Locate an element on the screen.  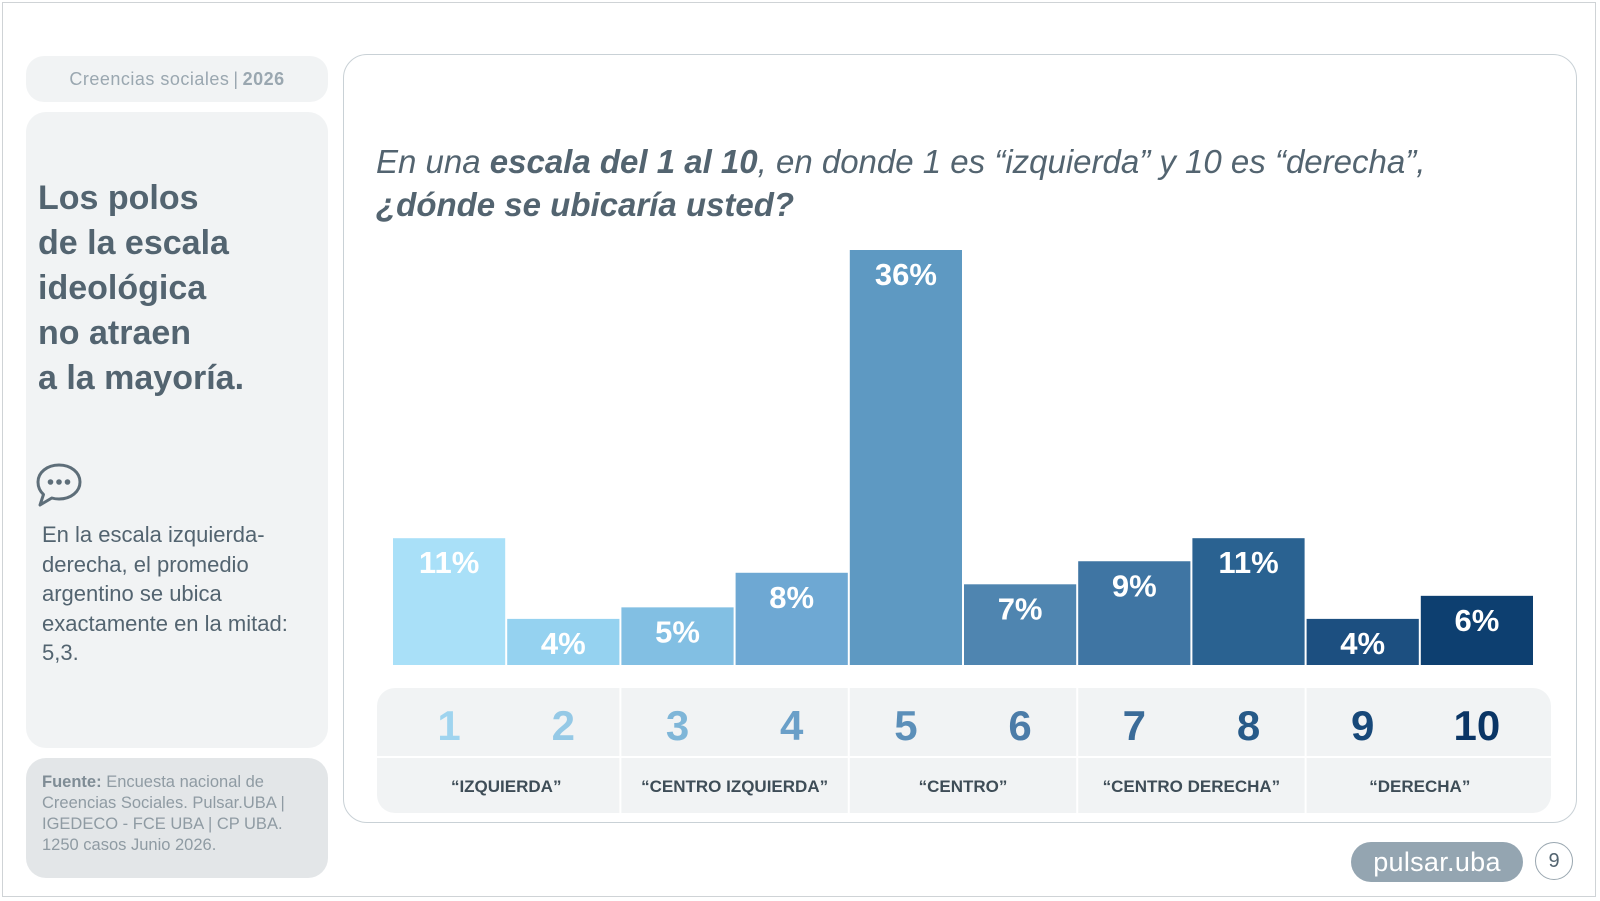
scale-number-label: 10 is located at coordinates (1477, 725).